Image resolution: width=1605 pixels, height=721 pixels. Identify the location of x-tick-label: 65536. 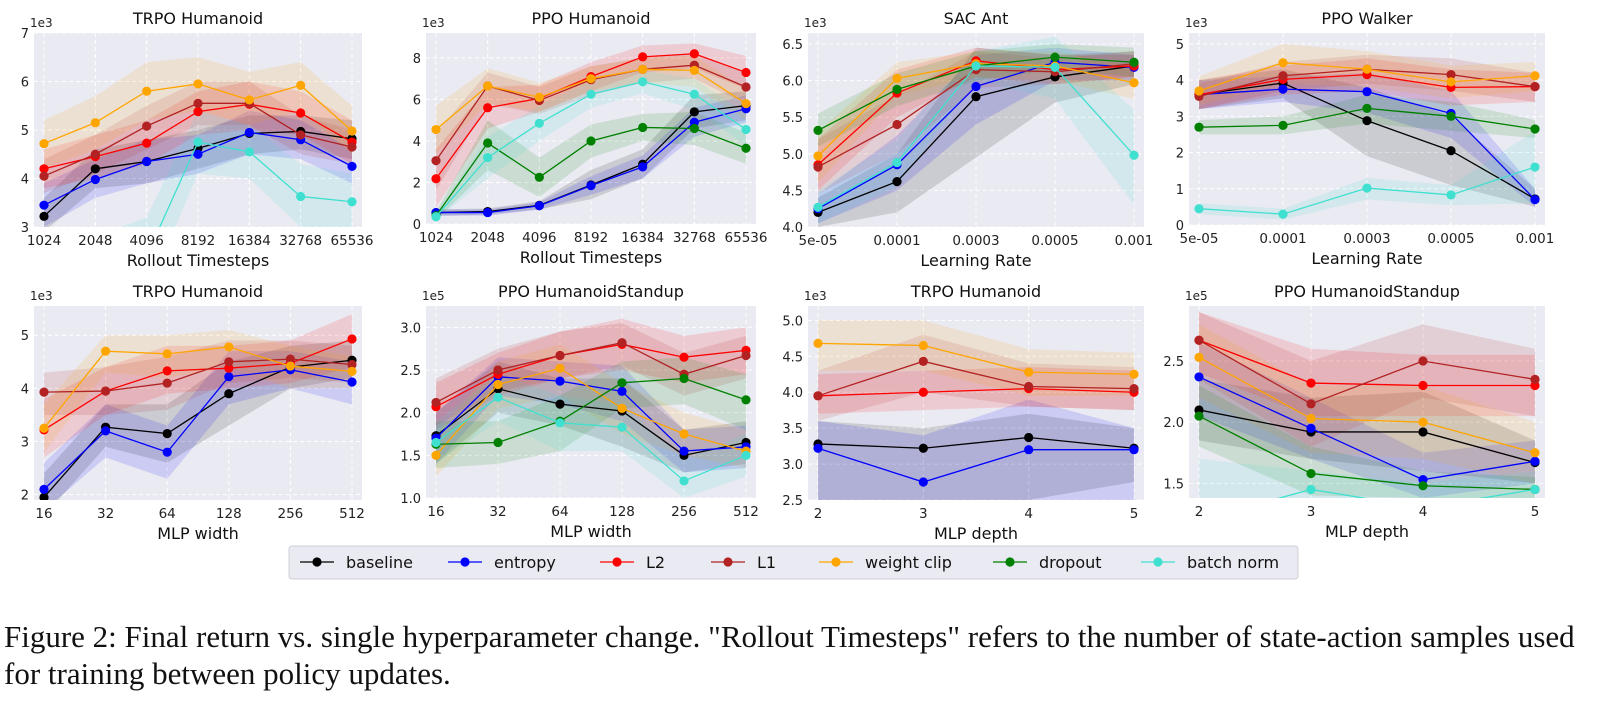
(746, 238).